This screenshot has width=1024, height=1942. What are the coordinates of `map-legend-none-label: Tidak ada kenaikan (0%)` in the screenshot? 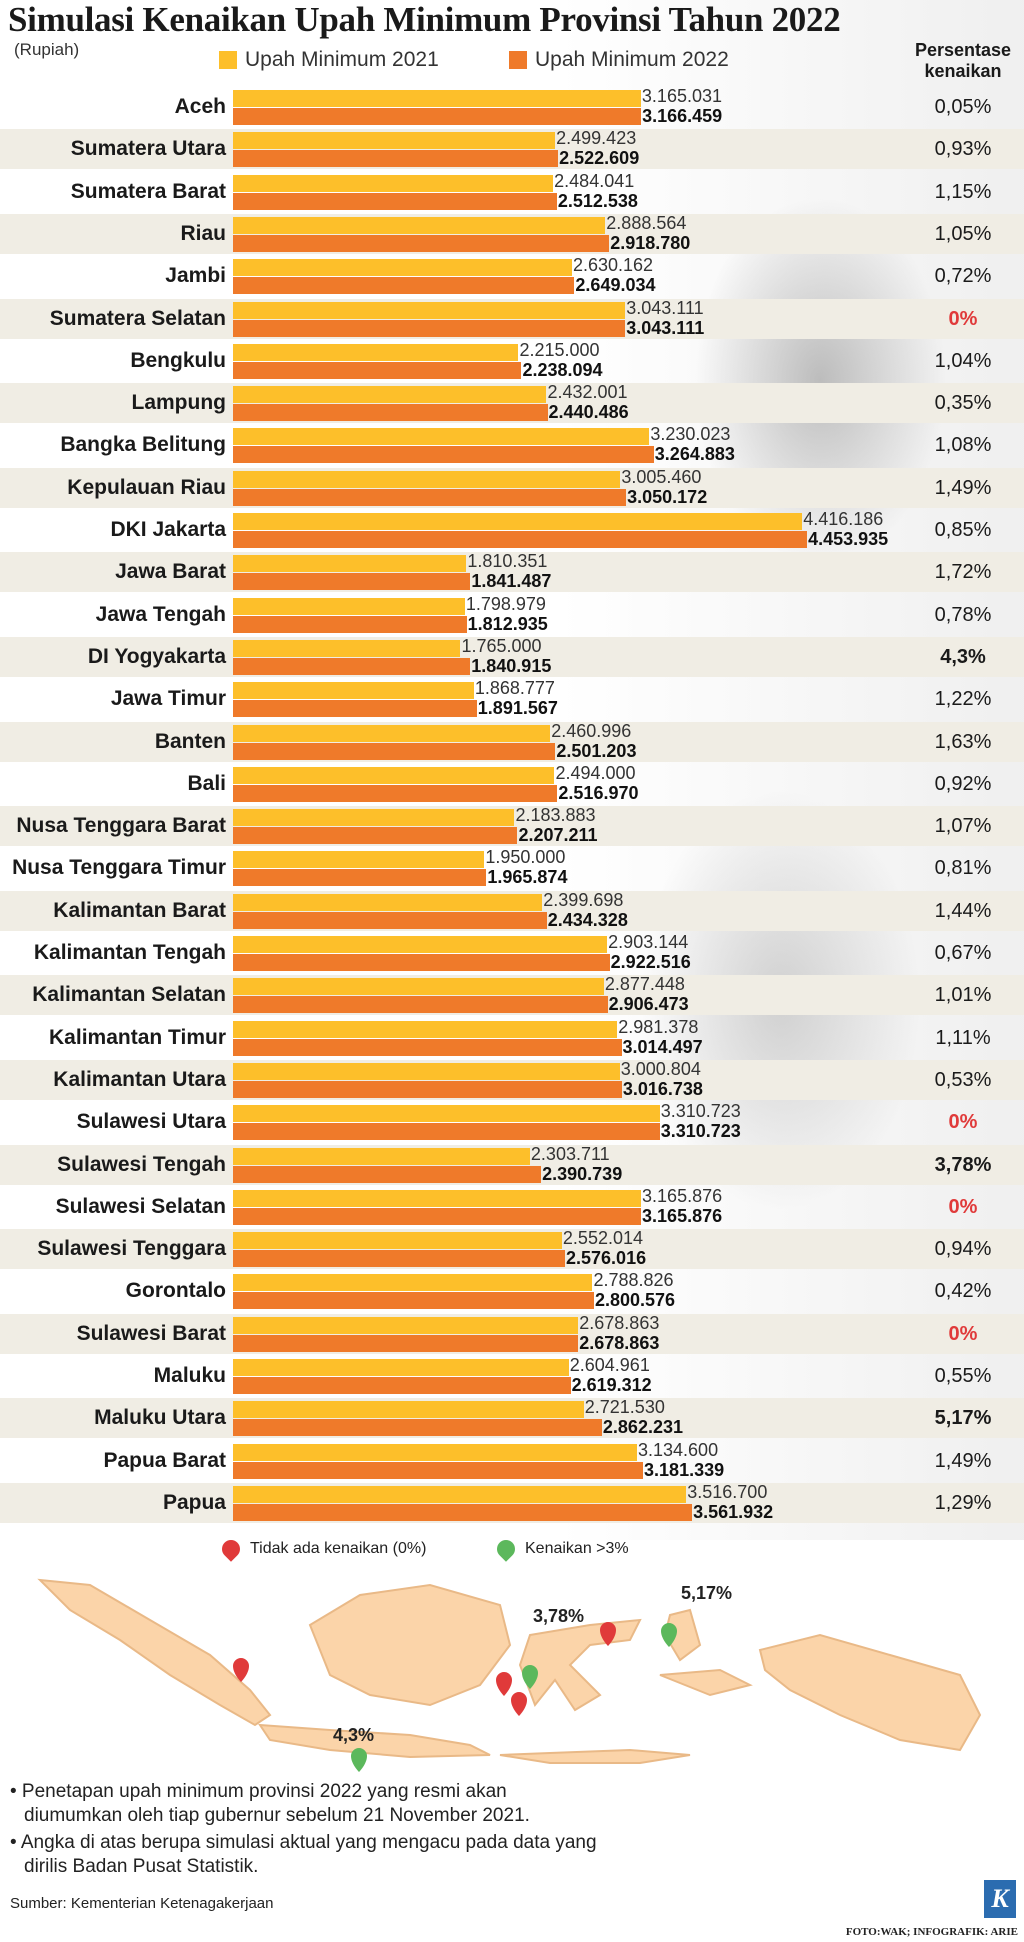 It's located at (338, 1548).